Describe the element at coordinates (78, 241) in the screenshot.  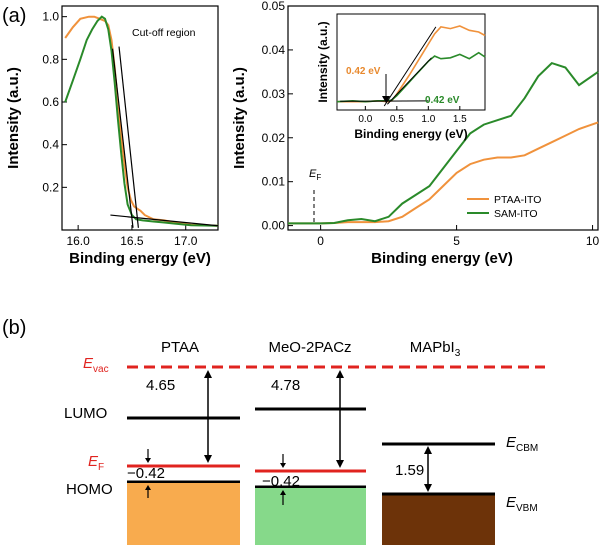
I see `left-x-tick-label: 16.0` at that location.